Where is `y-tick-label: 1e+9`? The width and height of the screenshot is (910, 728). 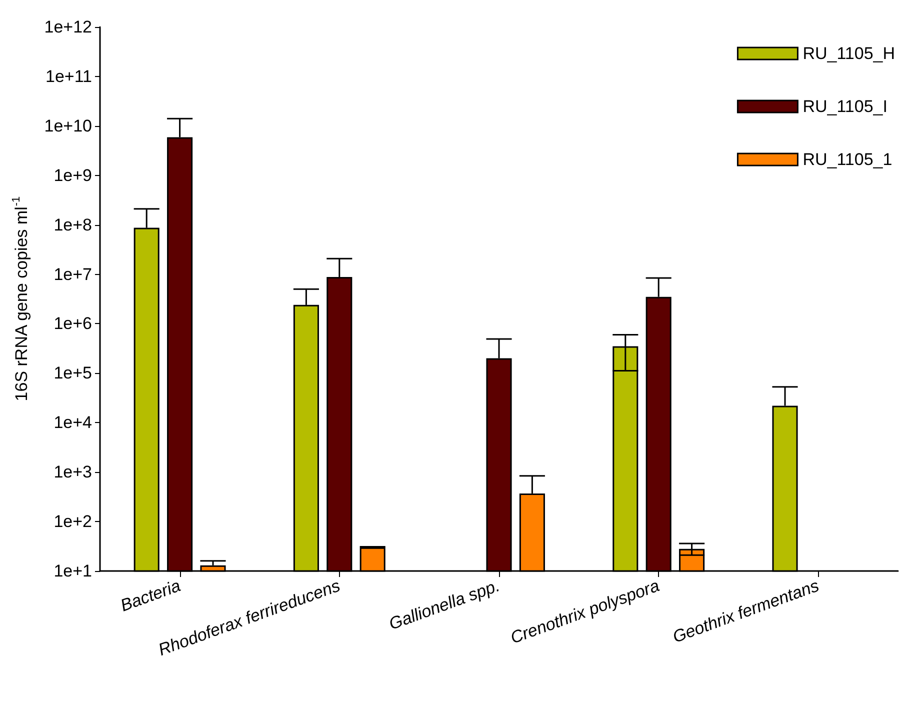 y-tick-label: 1e+9 is located at coordinates (73, 175).